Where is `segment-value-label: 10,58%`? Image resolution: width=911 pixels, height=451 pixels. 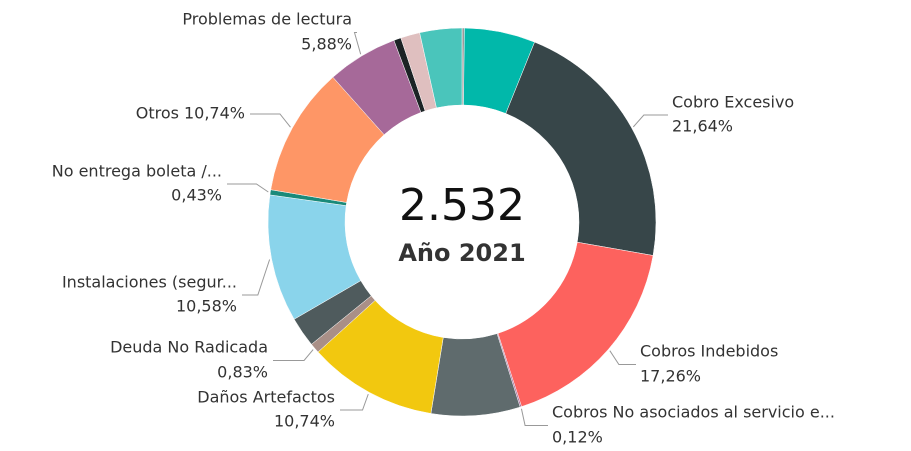 segment-value-label: 10,58% is located at coordinates (206, 306).